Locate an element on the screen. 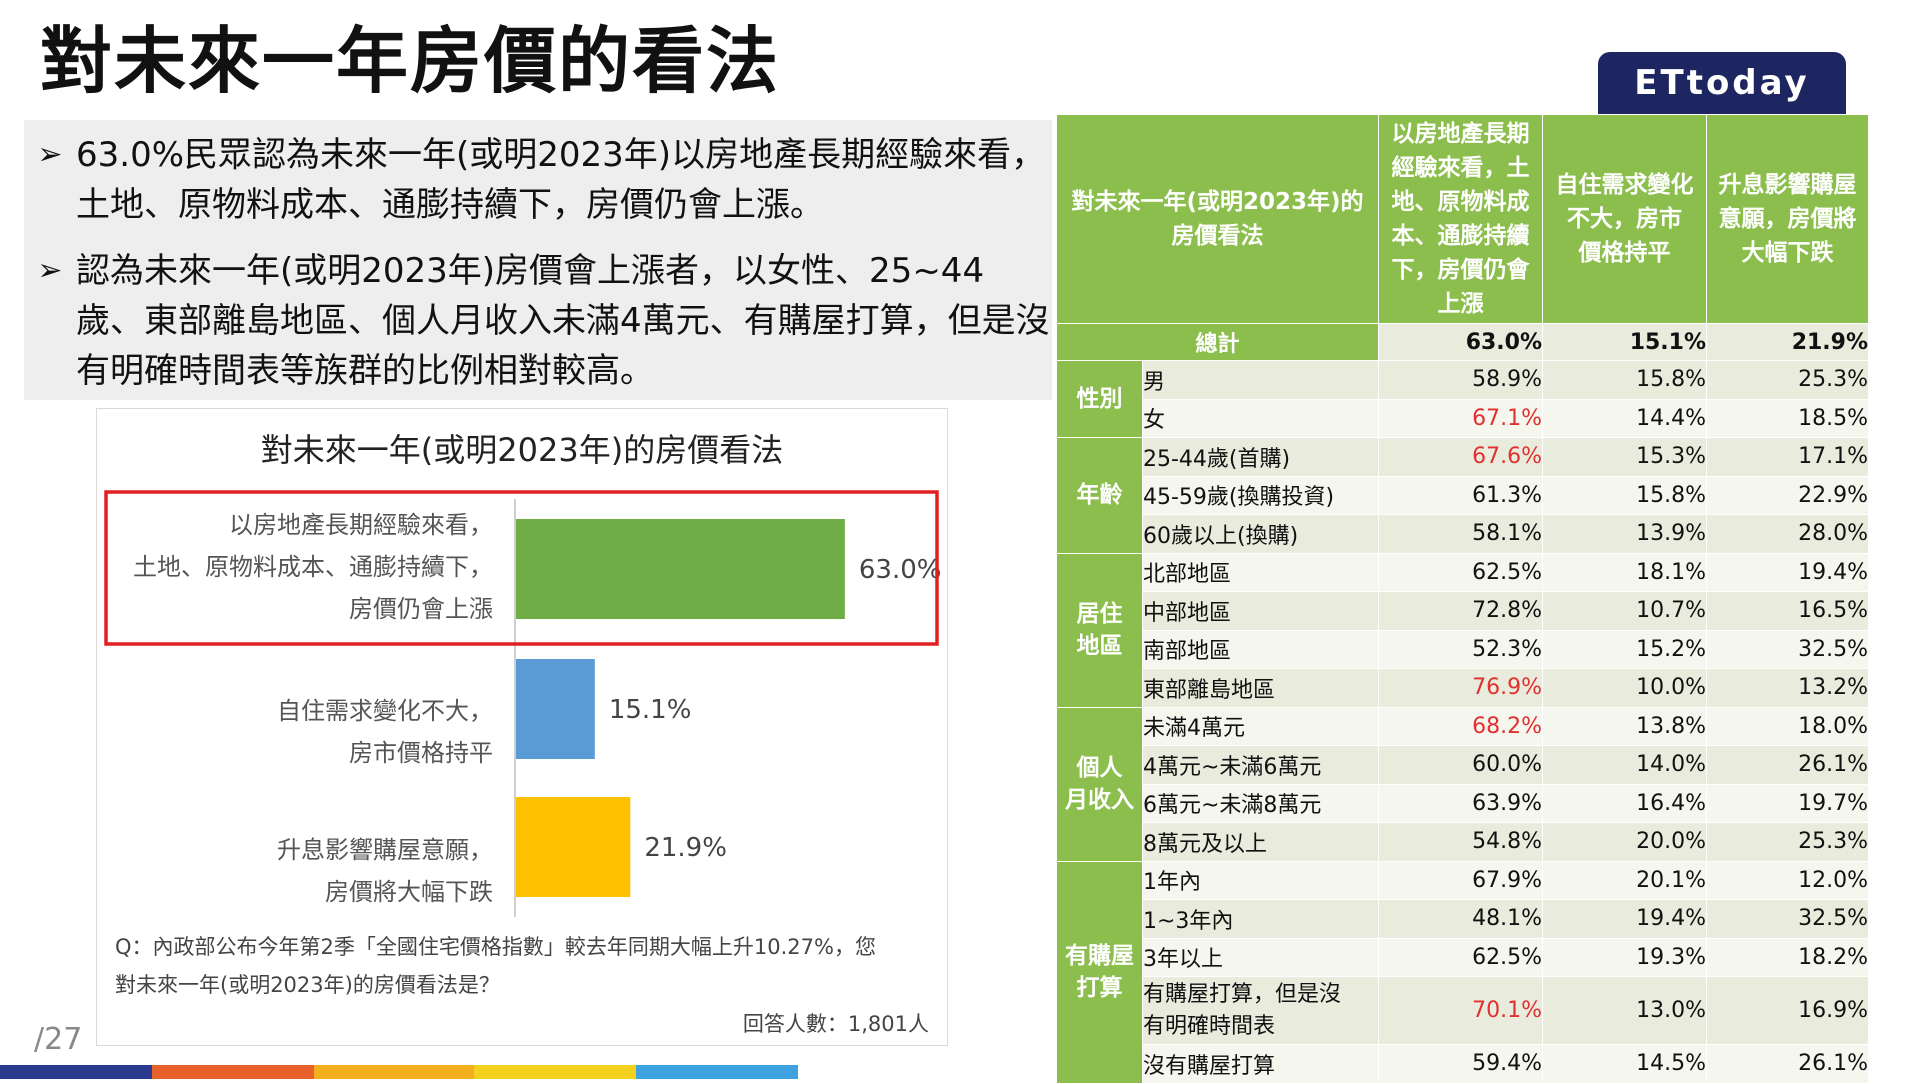 The height and width of the screenshot is (1084, 1920). cell-value: 54.8% is located at coordinates (1461, 842).